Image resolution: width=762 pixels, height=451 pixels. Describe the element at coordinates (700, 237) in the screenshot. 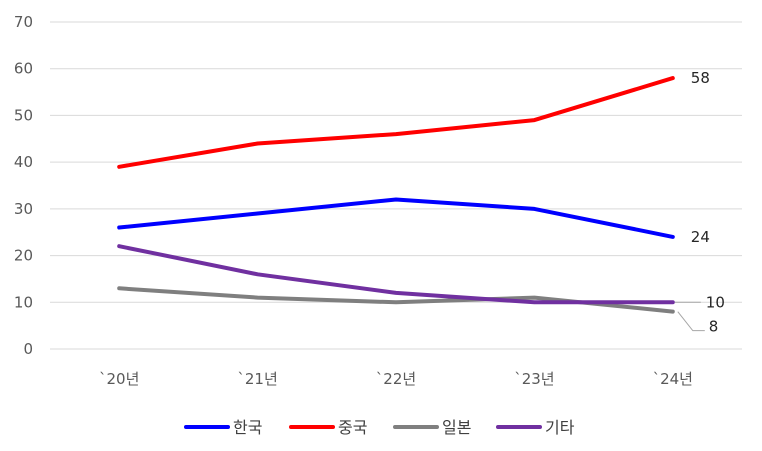

I see `data-label-0: 24` at that location.